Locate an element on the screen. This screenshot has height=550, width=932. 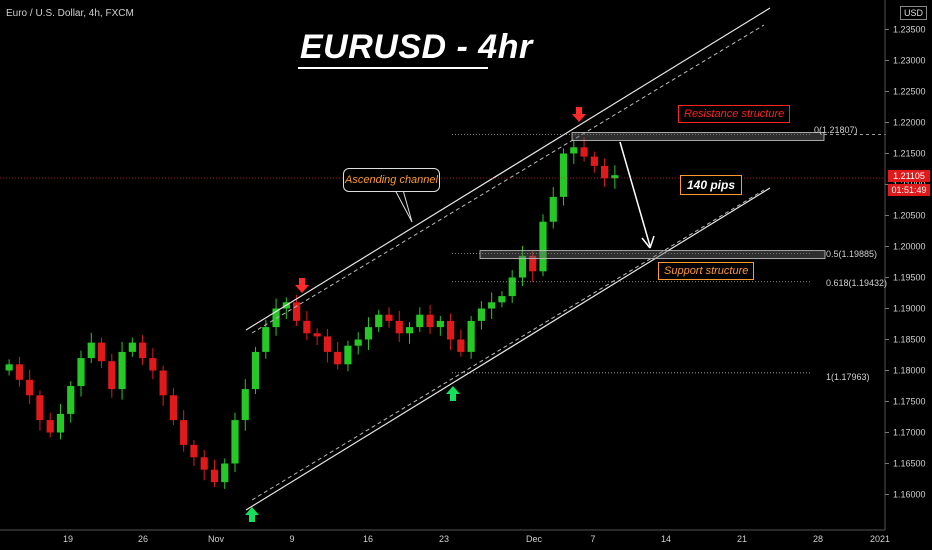
y-tick-label: 1.23000 is located at coordinates (909, 61).